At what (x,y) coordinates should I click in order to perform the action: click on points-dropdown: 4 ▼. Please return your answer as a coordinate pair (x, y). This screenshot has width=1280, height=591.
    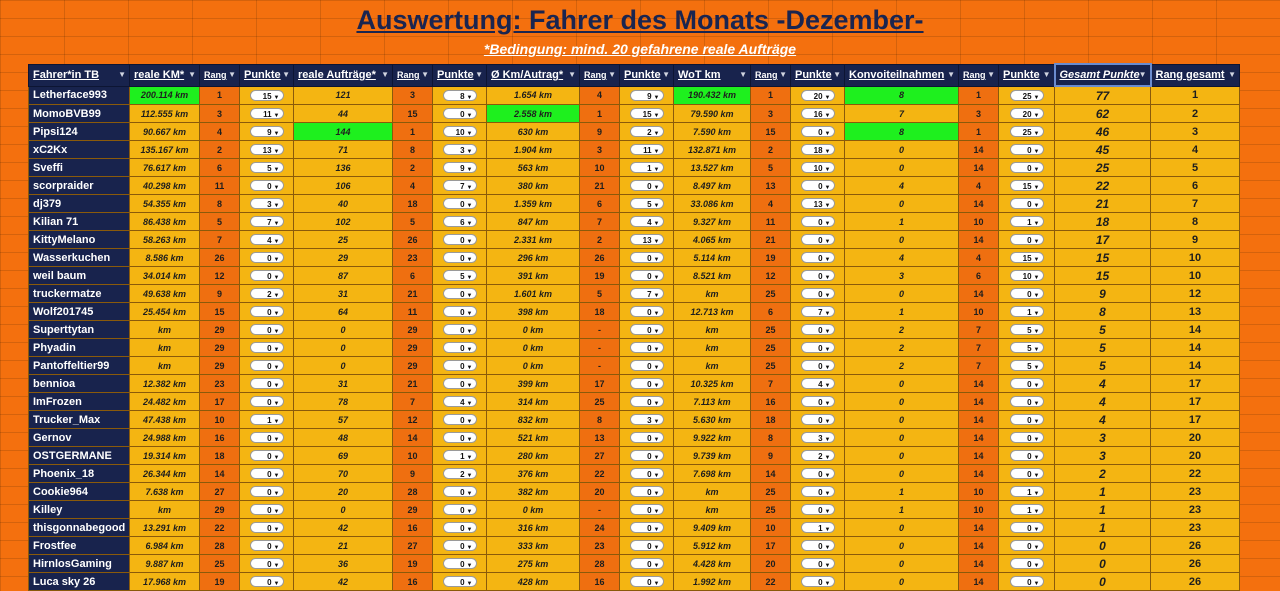
    Looking at the image, I should click on (266, 239).